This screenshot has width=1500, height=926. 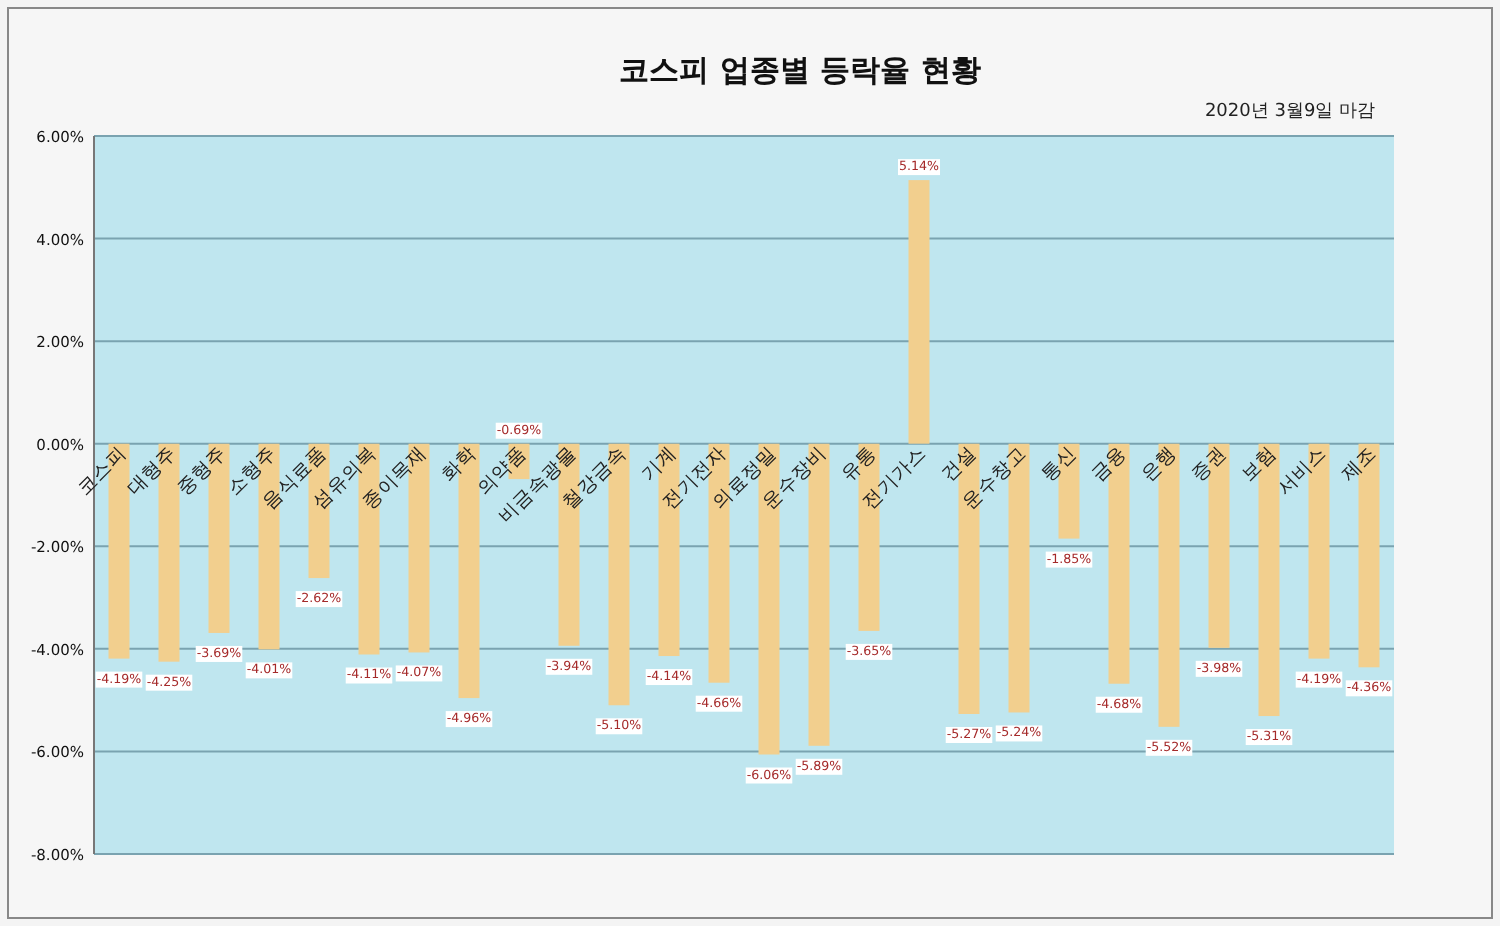 I want to click on x-tick-label: 보험, so click(x=1259, y=464).